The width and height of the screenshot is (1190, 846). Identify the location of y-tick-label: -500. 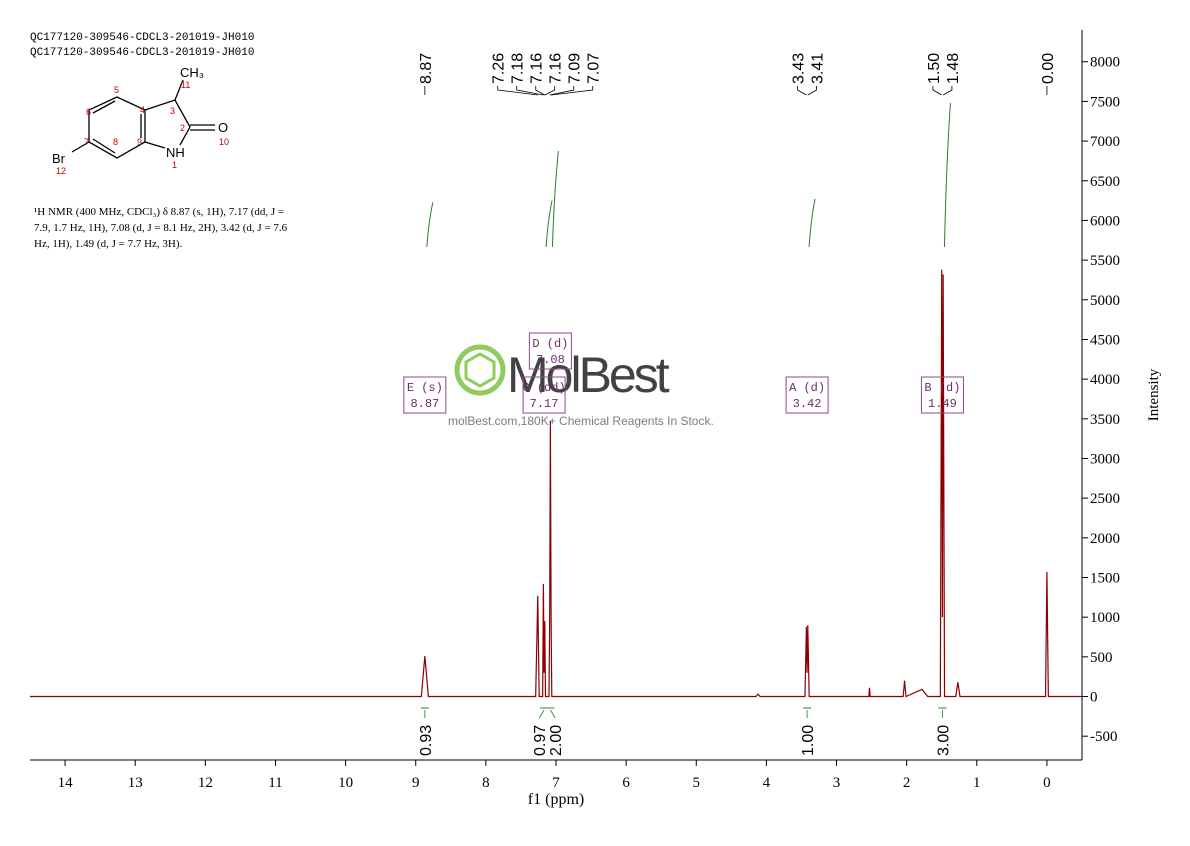
(1104, 737).